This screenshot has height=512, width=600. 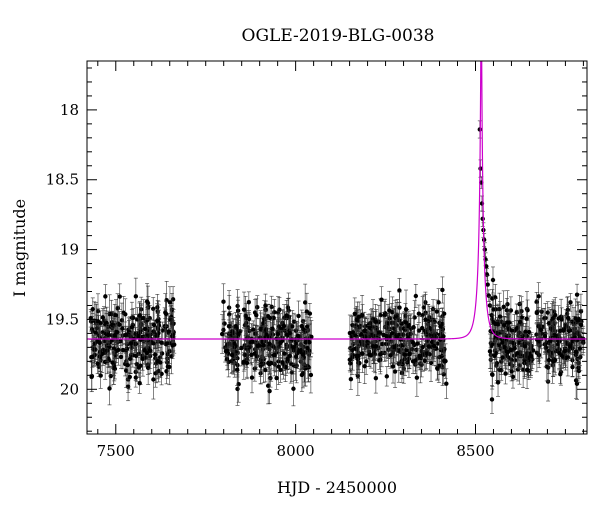 I want to click on y-tick-label: 19.5, so click(x=62, y=319).